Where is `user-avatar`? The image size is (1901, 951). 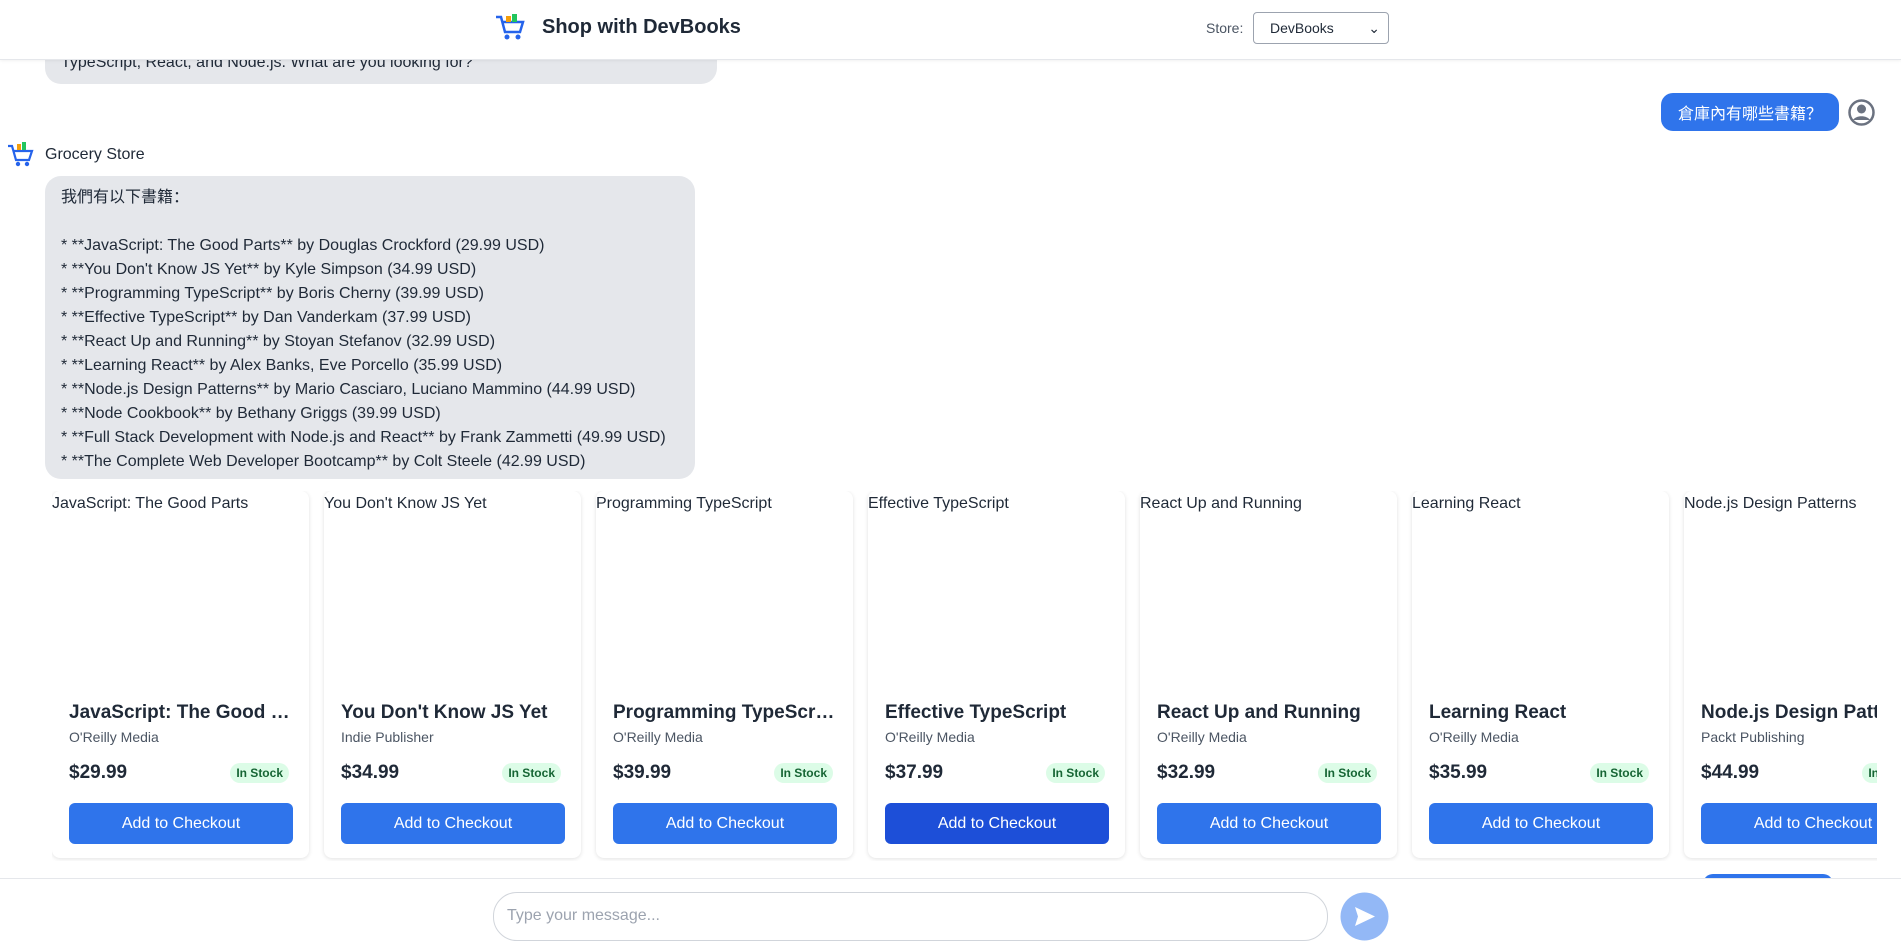 user-avatar is located at coordinates (1861, 112).